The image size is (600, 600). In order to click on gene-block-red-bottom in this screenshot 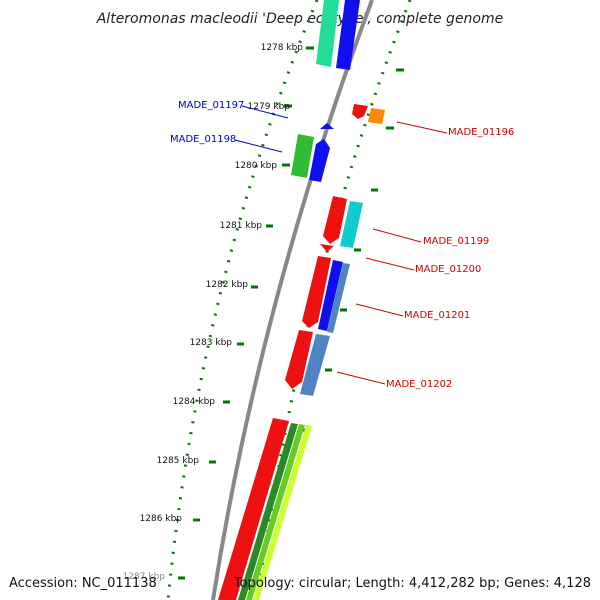, I will do `click(253, 509)`.